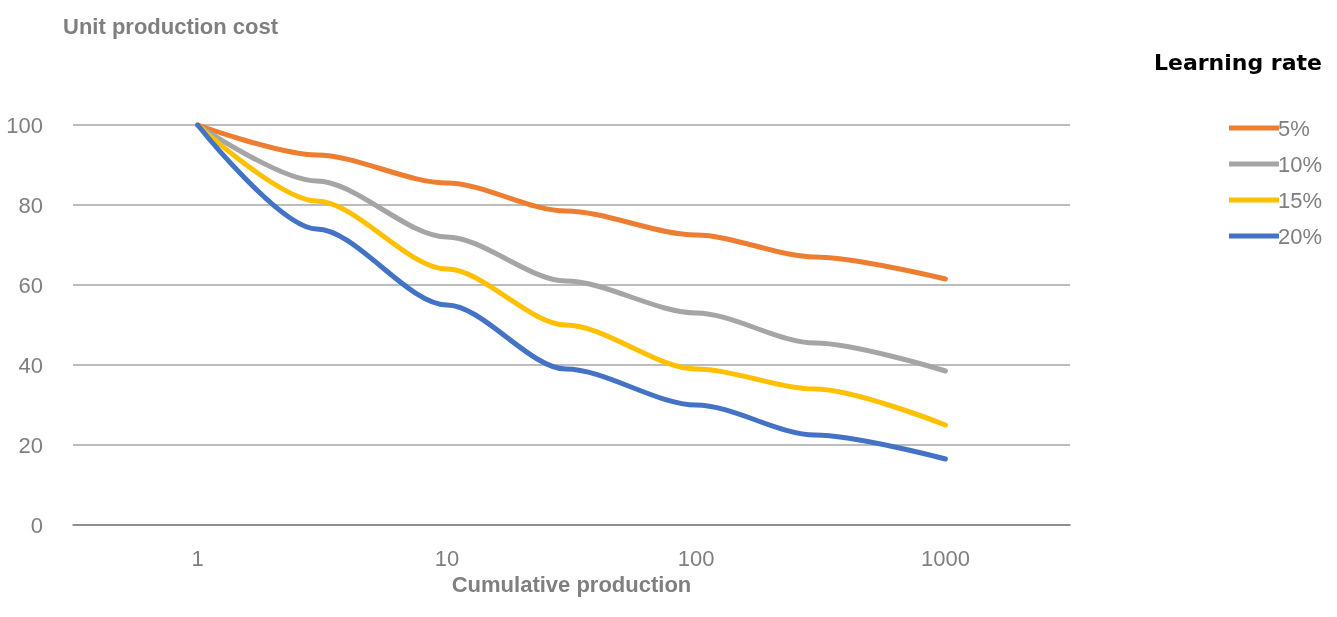 The image size is (1337, 617). Describe the element at coordinates (36, 525) in the screenshot. I see `y-tick-label: 0` at that location.